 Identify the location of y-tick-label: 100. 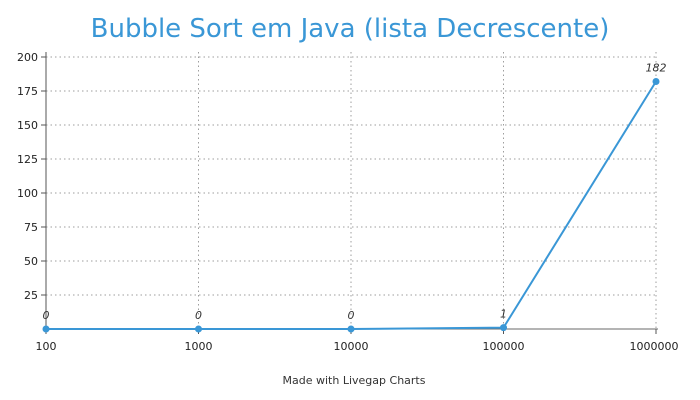
(27, 193).